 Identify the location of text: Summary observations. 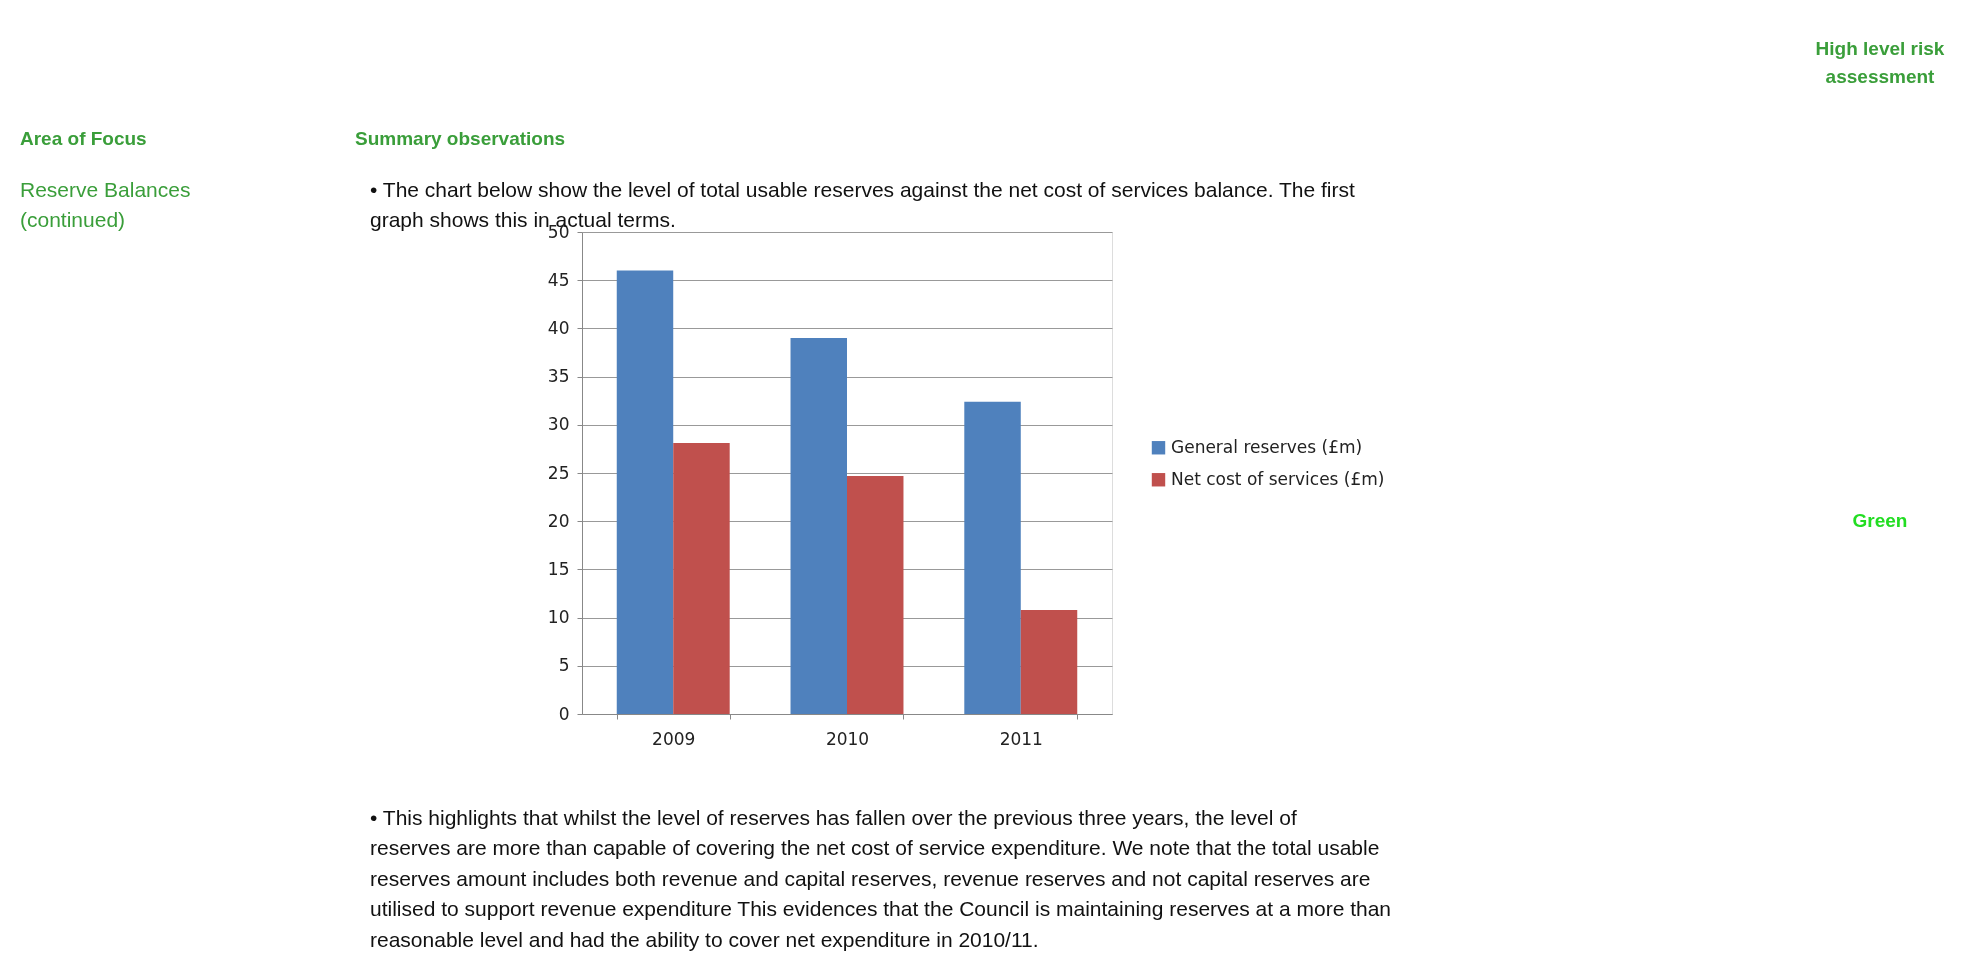
(460, 138).